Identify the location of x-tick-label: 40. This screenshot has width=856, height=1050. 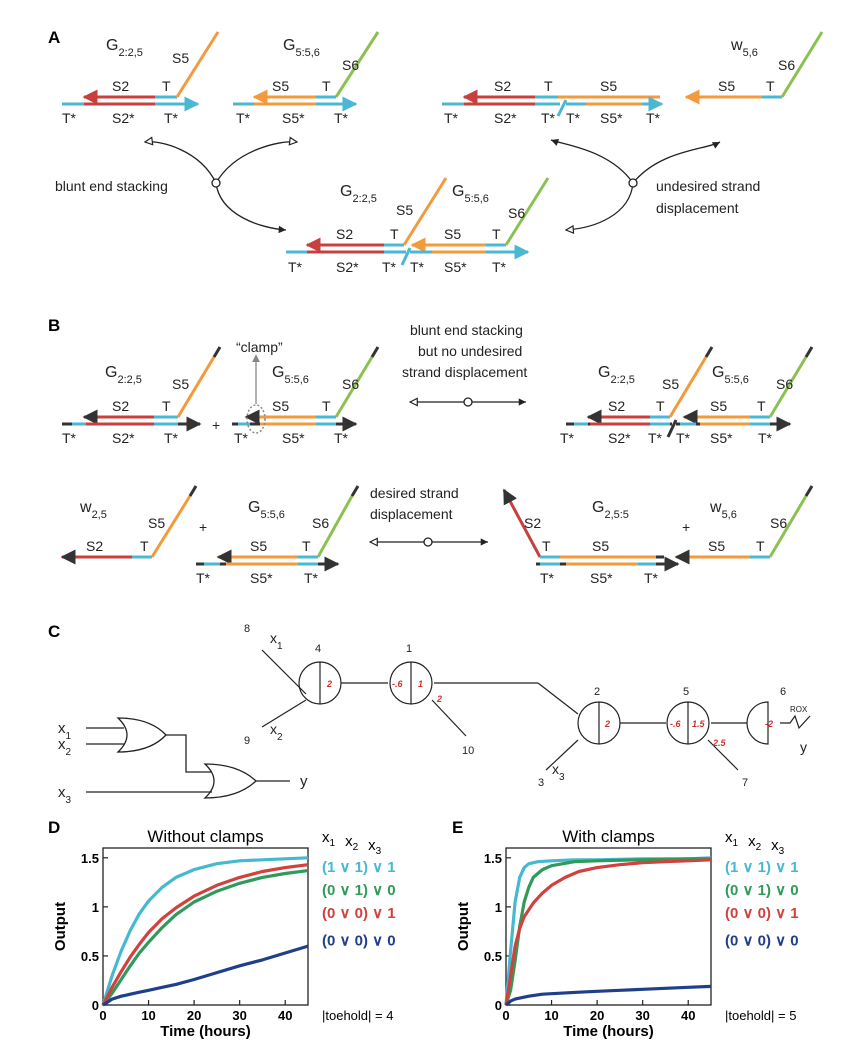
(688, 1015).